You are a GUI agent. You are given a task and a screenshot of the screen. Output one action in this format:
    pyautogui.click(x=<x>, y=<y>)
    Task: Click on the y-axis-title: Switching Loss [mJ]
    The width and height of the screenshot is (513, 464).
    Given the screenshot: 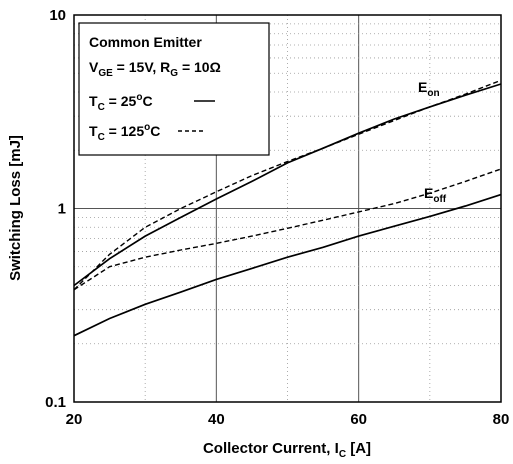 What is the action you would take?
    pyautogui.click(x=15, y=208)
    